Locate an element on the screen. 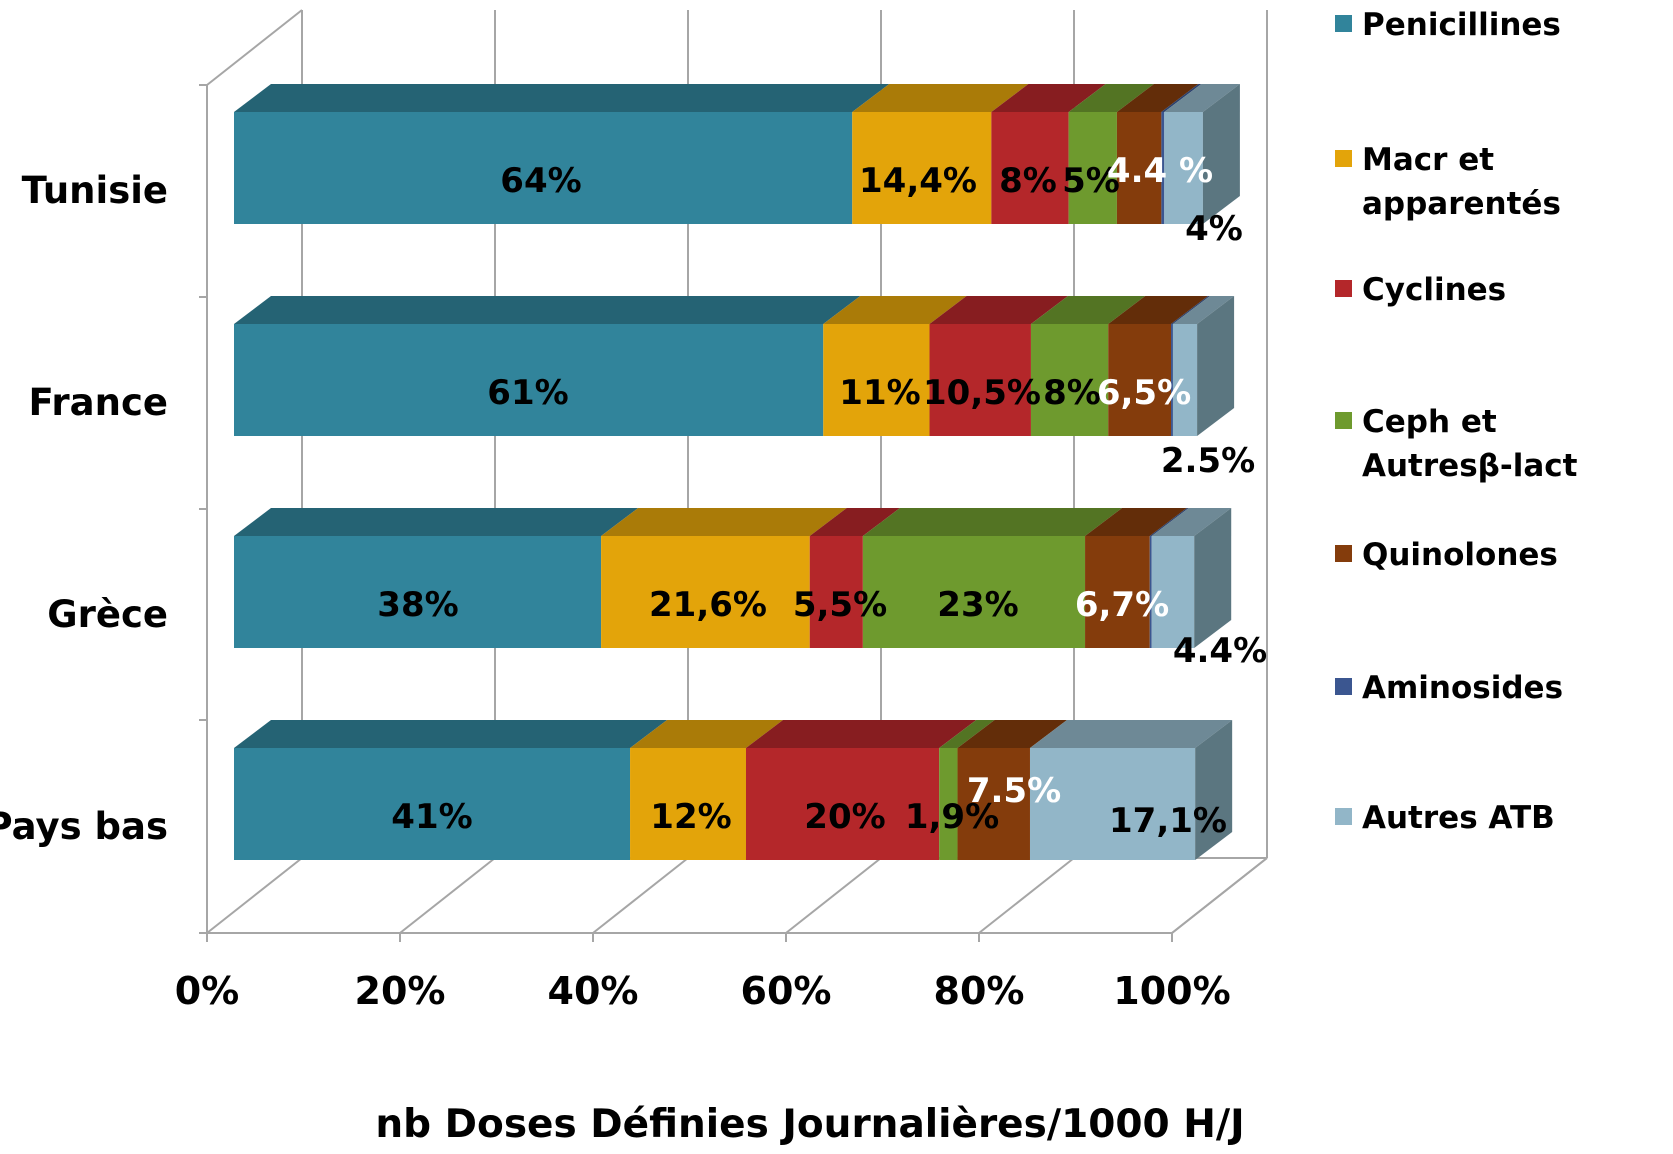 This screenshot has width=1673, height=1154. data-label: 11% is located at coordinates (879, 393).